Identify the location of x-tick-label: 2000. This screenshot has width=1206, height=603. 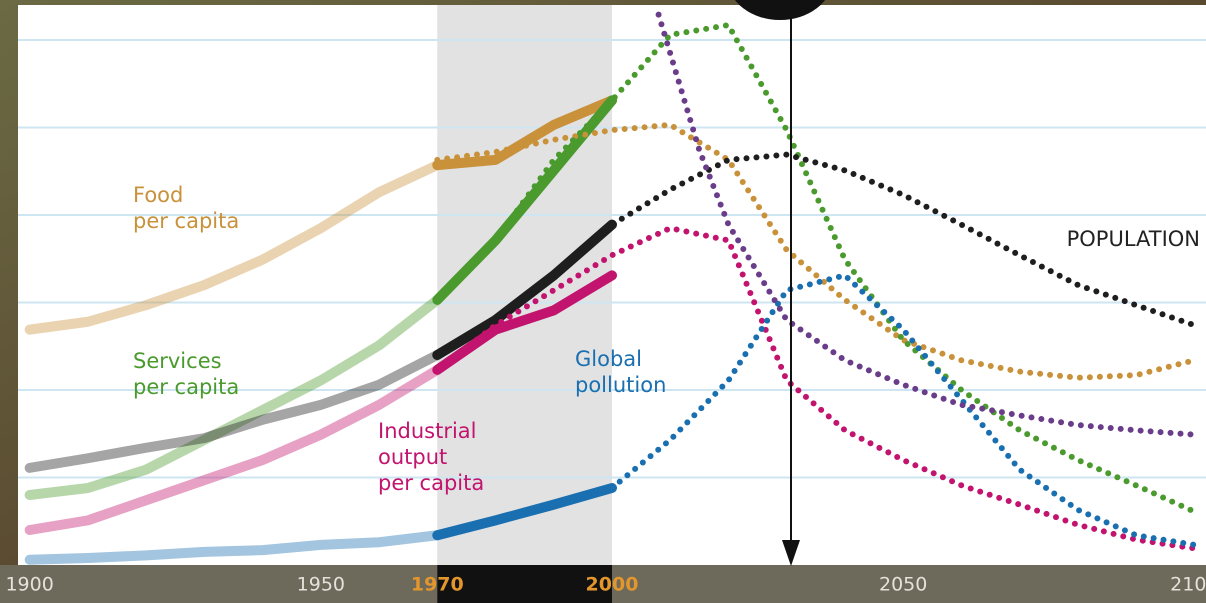
(612, 585).